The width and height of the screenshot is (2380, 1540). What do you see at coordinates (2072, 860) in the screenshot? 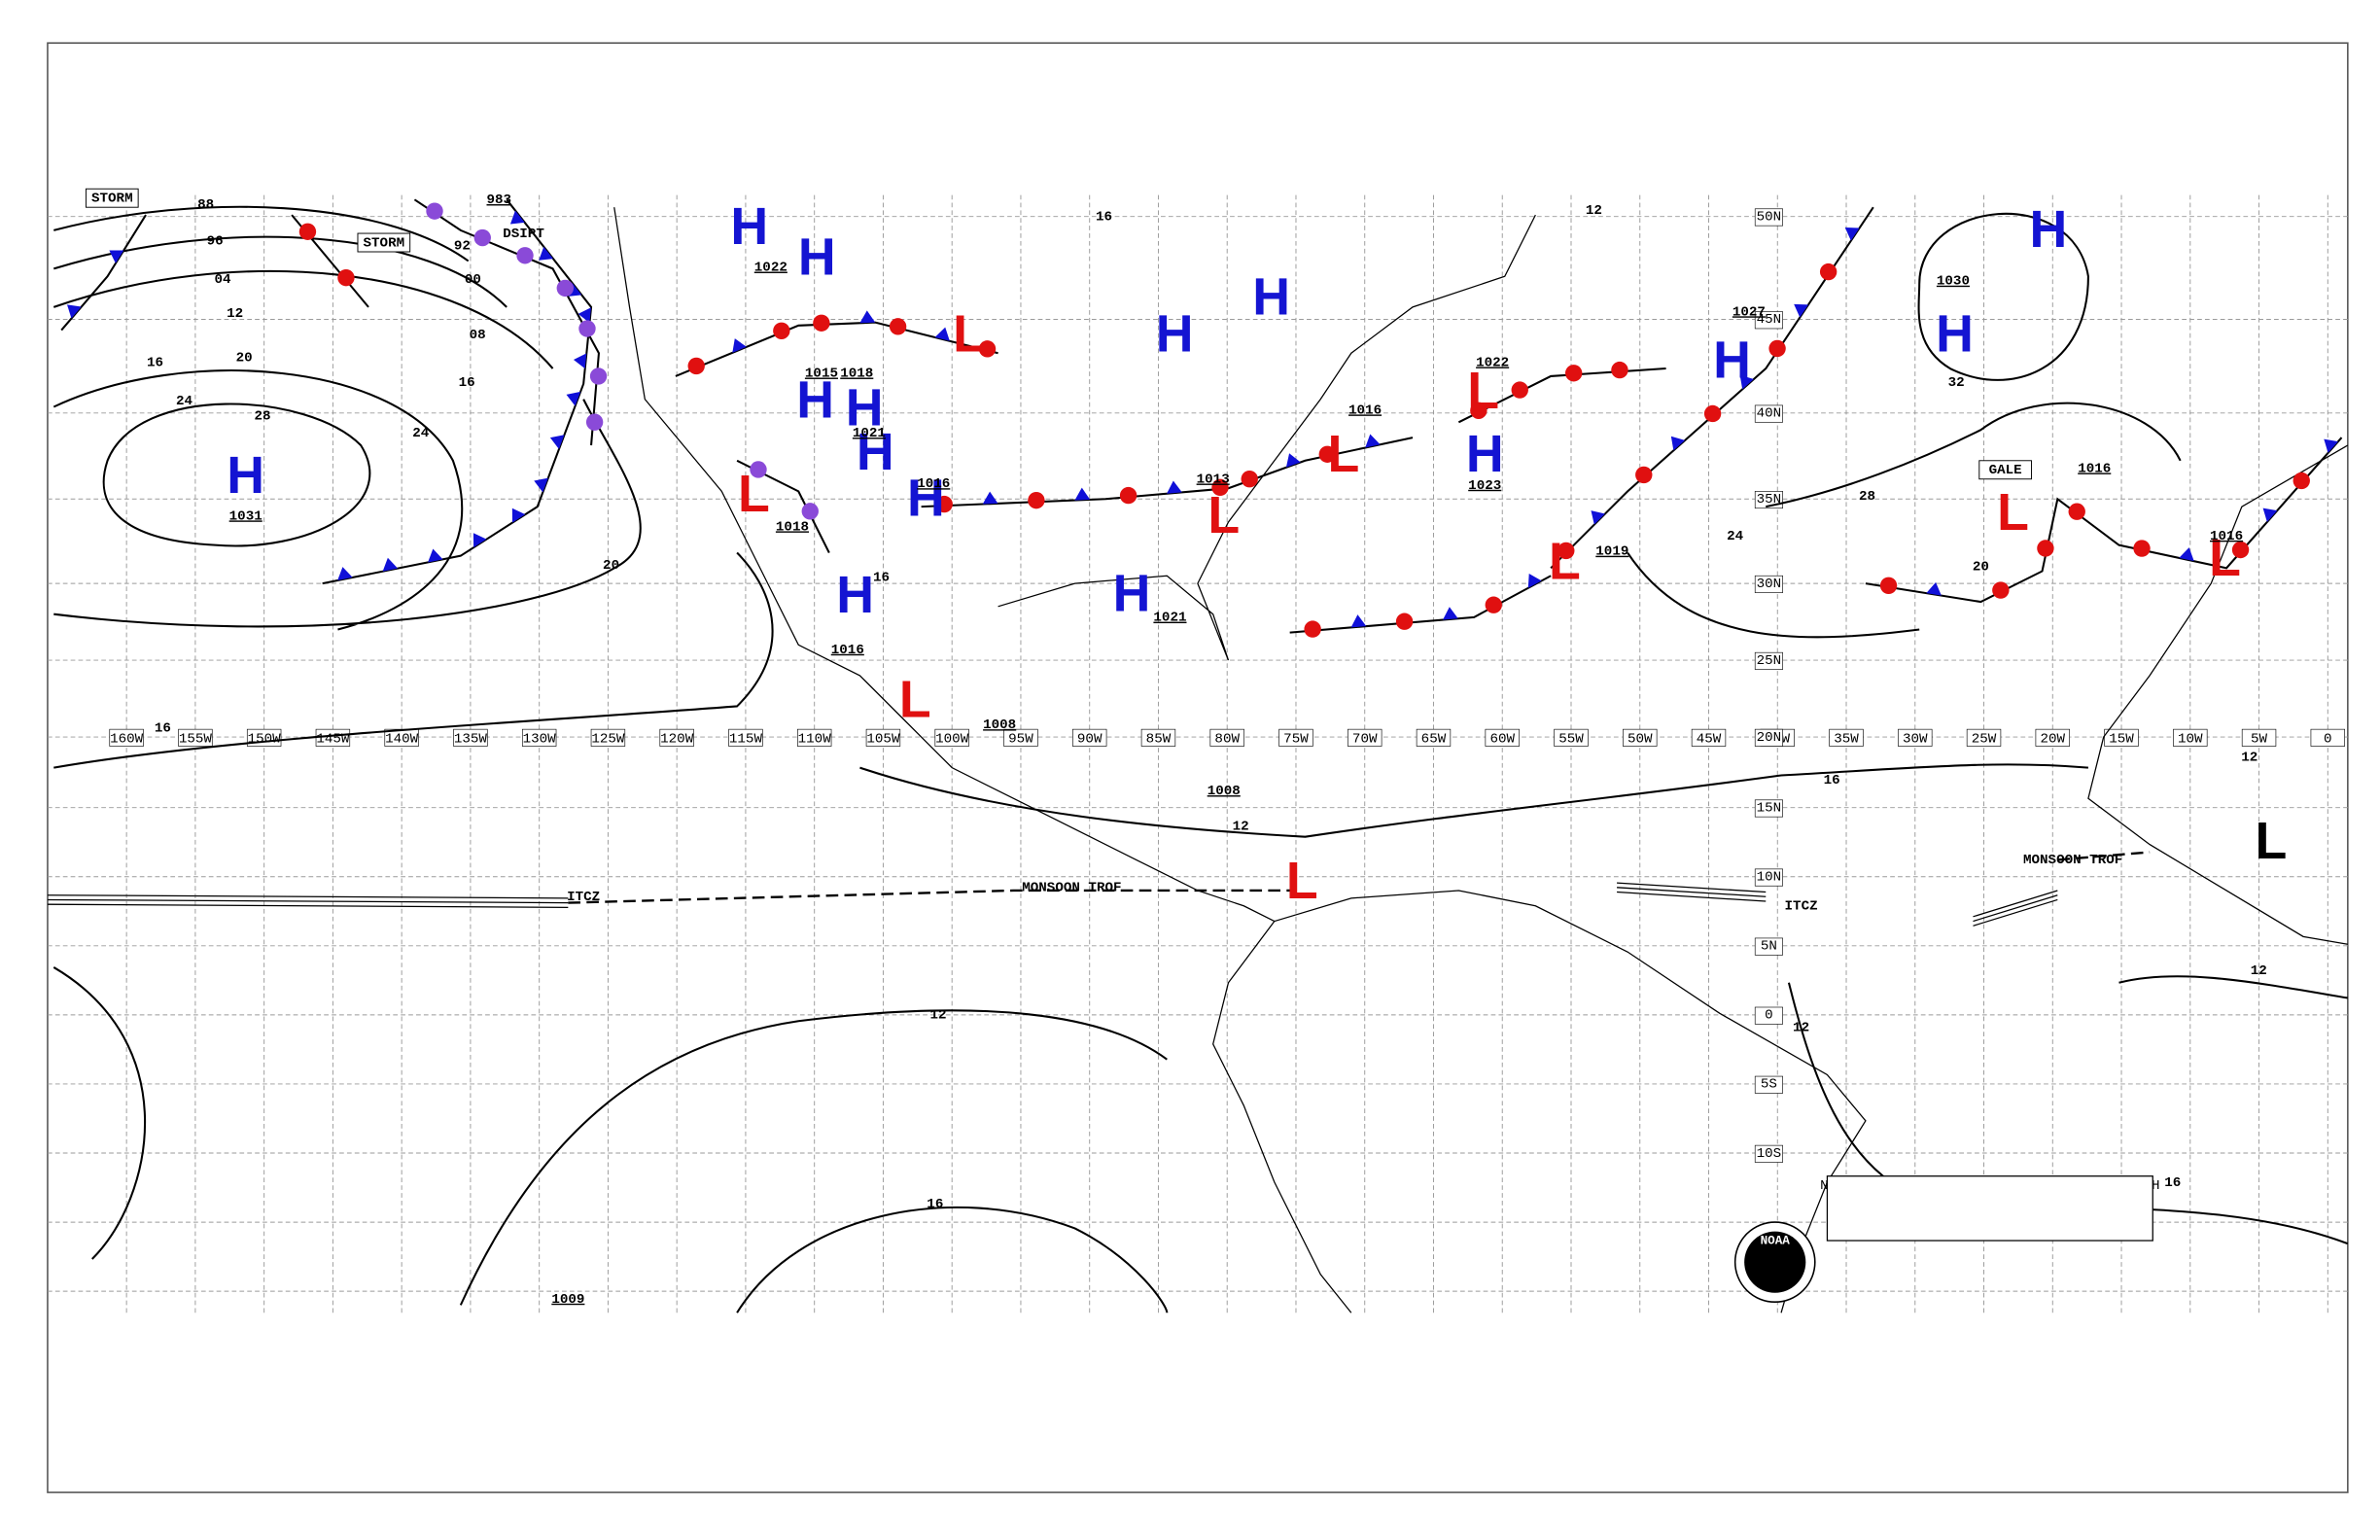
I see `feature-label: MONSOON TROF` at bounding box center [2072, 860].